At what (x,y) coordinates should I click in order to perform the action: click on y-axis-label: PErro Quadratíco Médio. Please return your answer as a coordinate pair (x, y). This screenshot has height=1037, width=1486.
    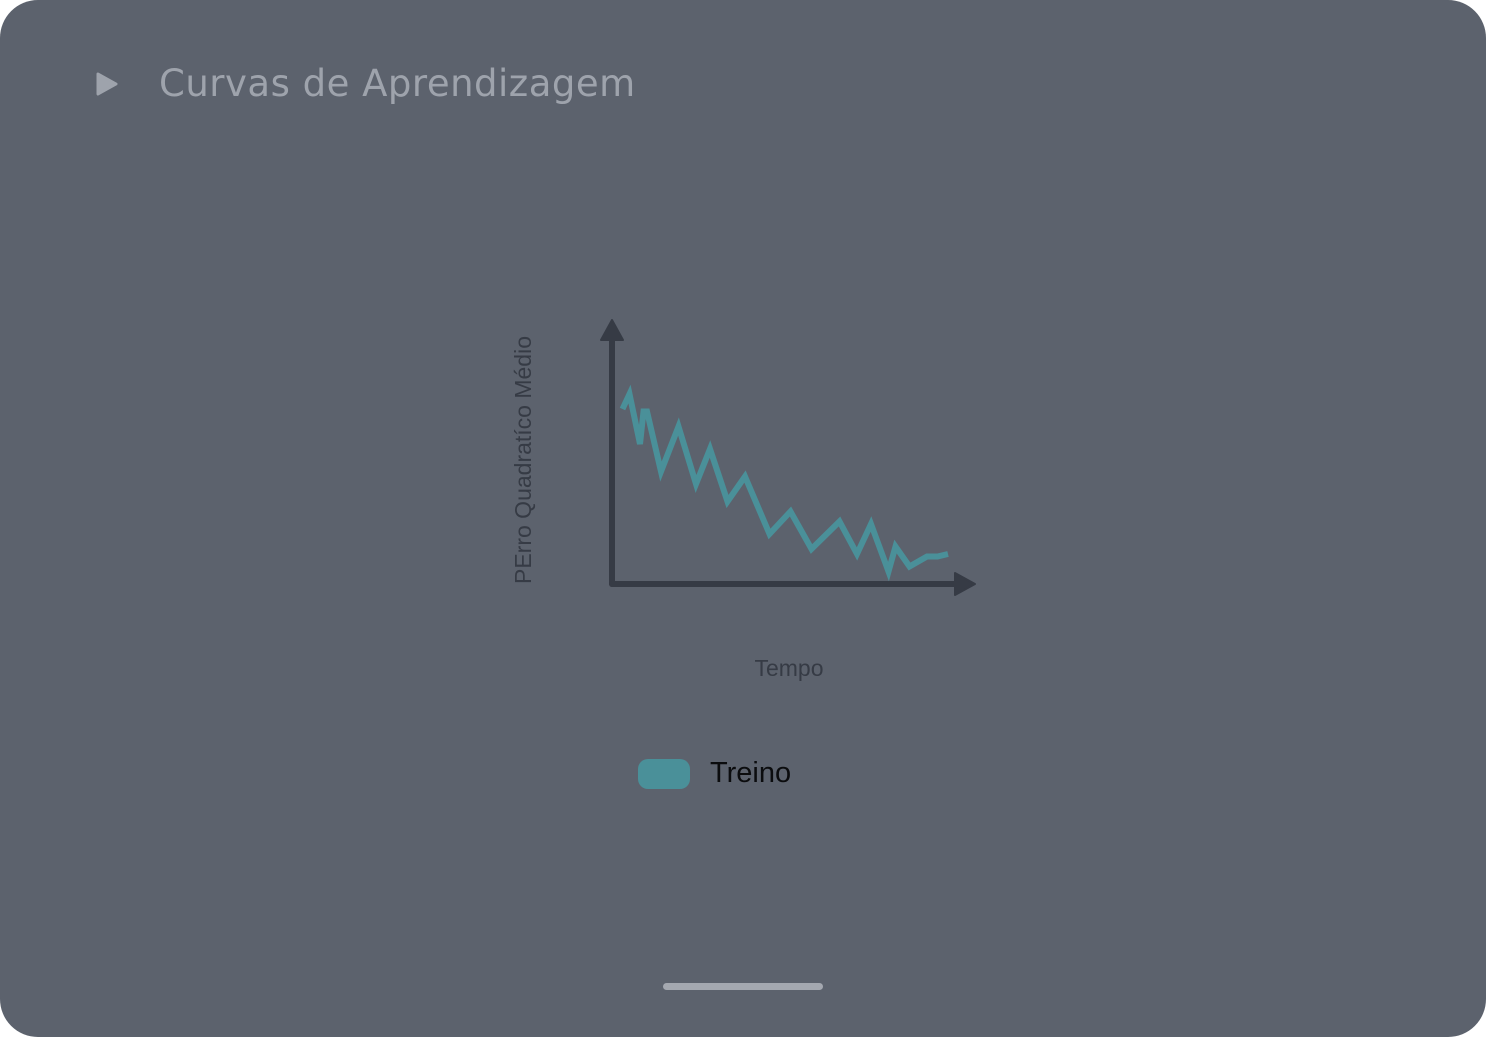
    Looking at the image, I should click on (523, 460).